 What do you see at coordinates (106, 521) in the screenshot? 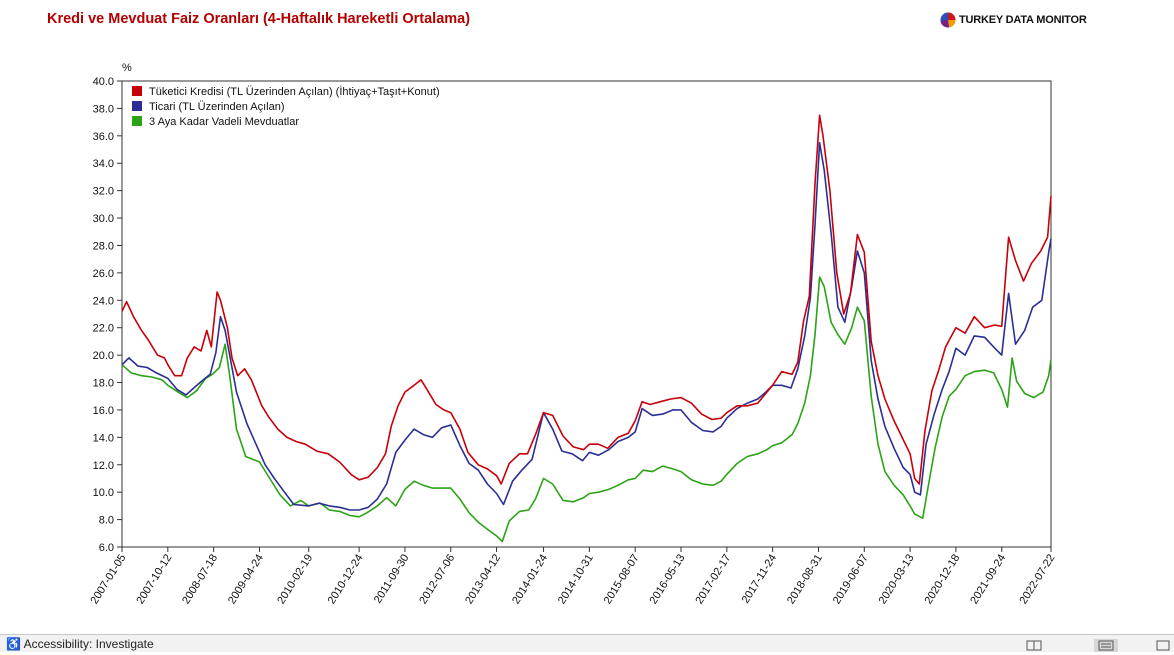
I see `y-tick-label: 8.0` at bounding box center [106, 521].